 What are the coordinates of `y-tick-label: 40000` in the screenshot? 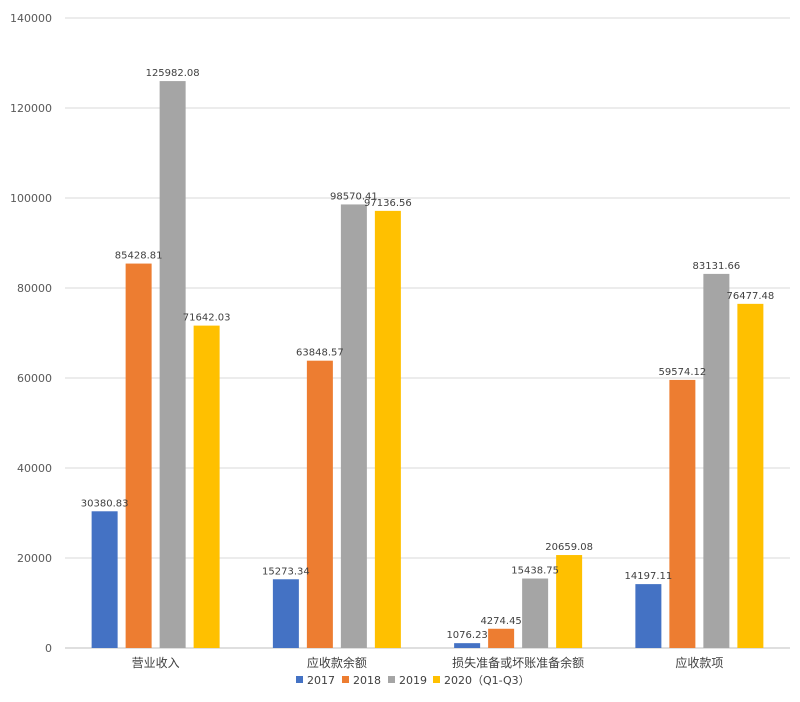 It's located at (34, 468).